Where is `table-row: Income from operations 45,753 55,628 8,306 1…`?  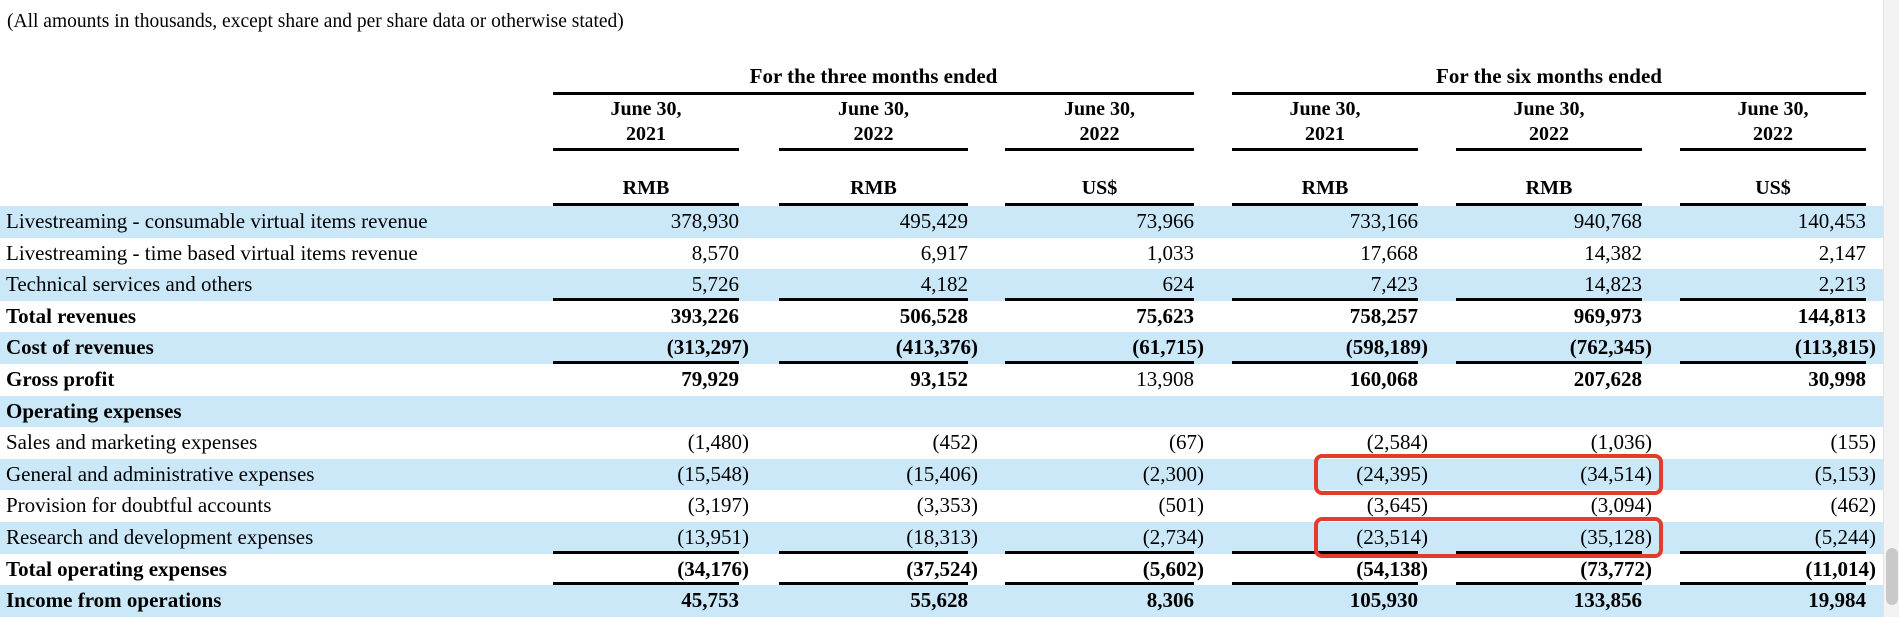
table-row: Income from operations 45,753 55,628 8,306 1… is located at coordinates (942, 601).